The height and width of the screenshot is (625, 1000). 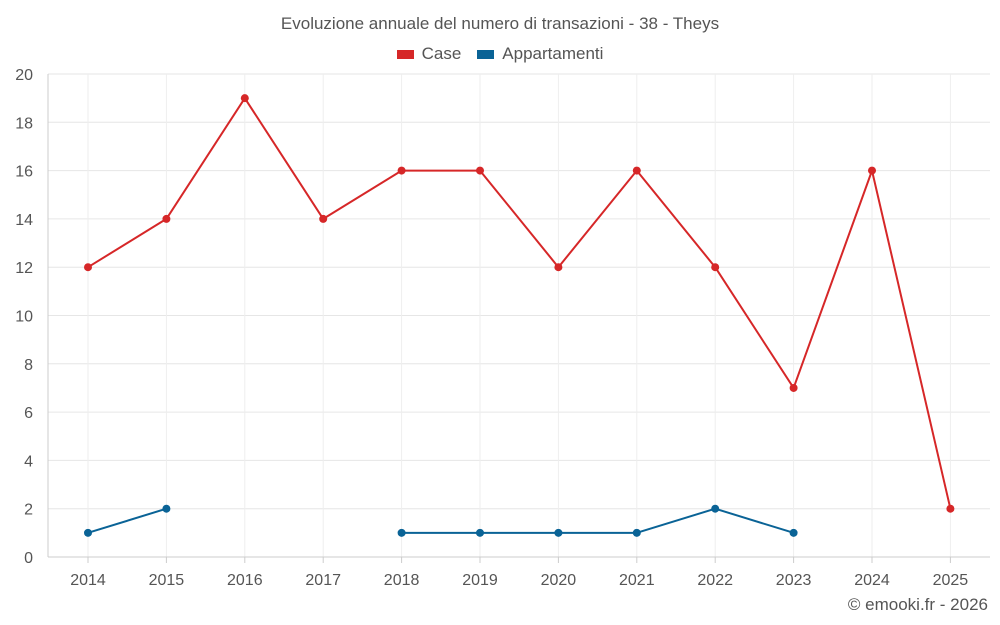 What do you see at coordinates (28, 461) in the screenshot?
I see `y-tick-label-4: 4` at bounding box center [28, 461].